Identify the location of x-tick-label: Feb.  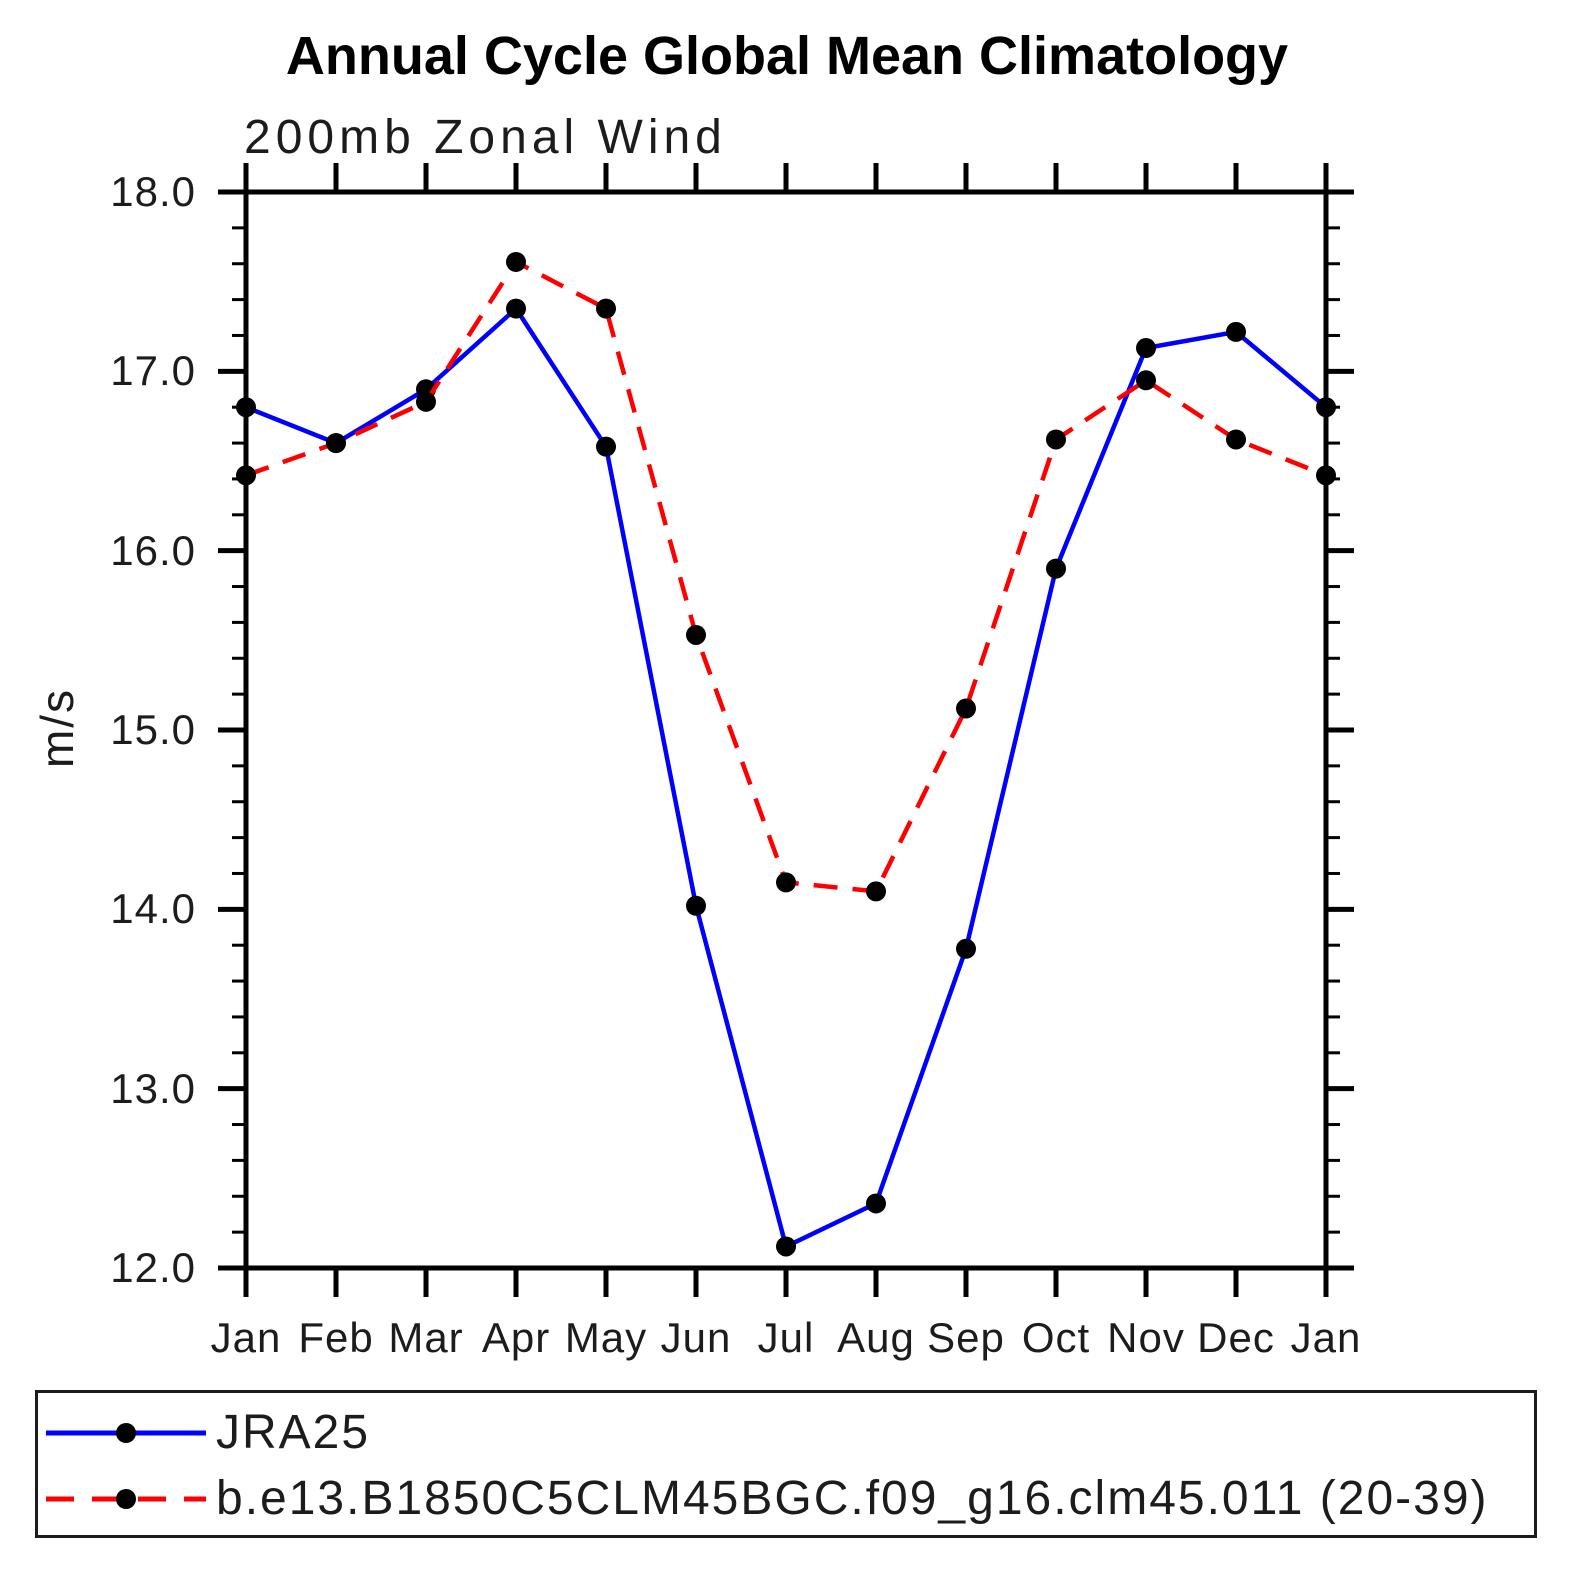
(336, 1337).